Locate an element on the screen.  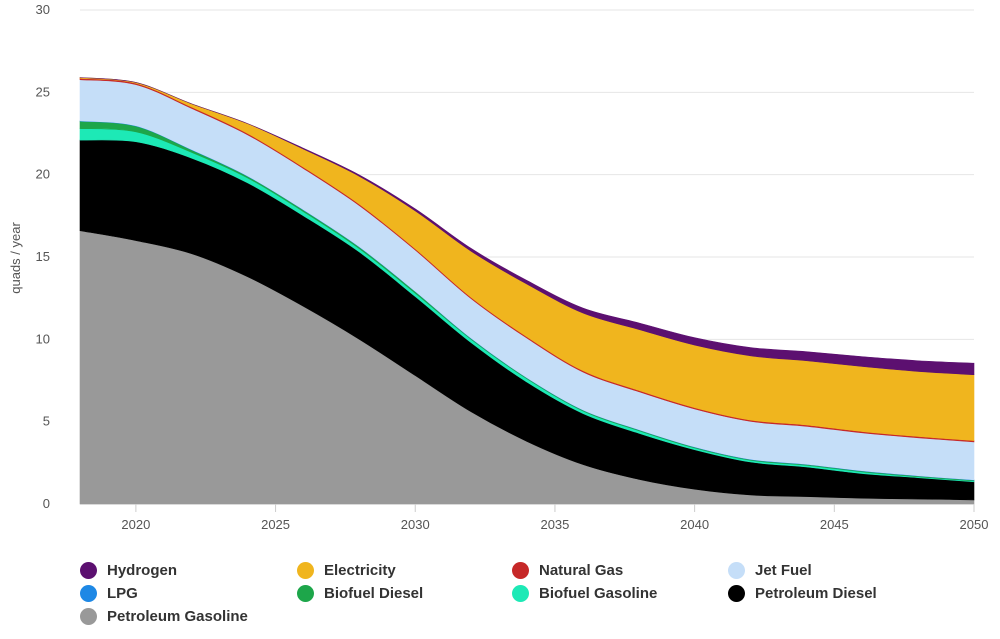
legend-item-natural-gas: Natural Gas is located at coordinates (567, 570).